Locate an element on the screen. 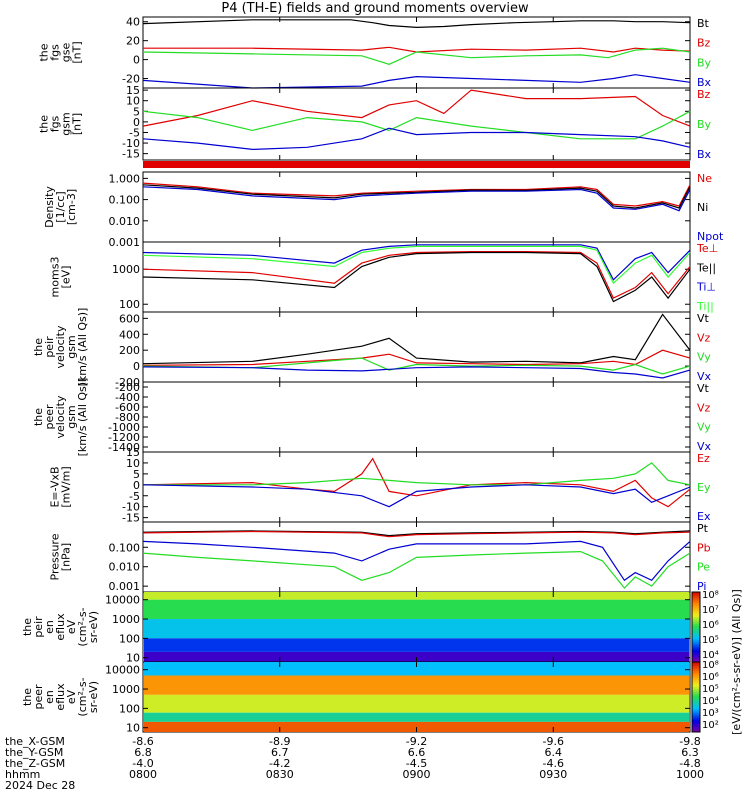 The width and height of the screenshot is (750, 800). legend-item-Vt: Vt is located at coordinates (703, 318).